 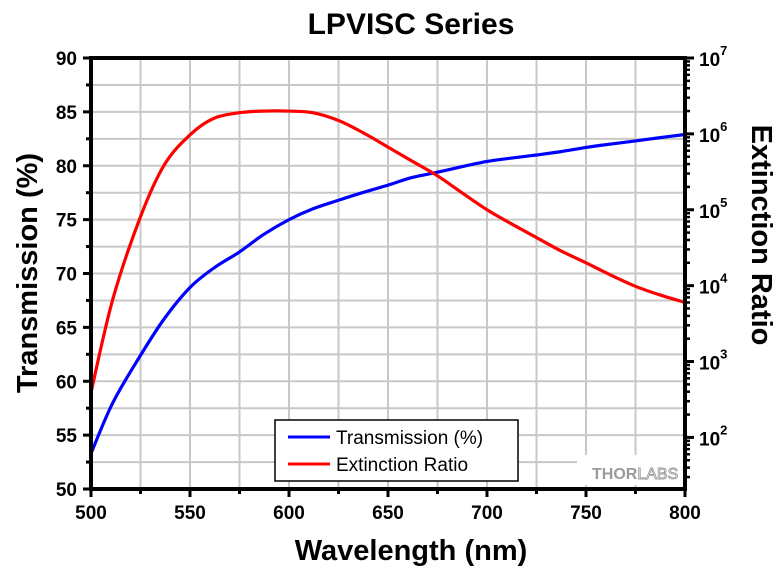 I want to click on x-tick-label: 800, so click(x=685, y=513).